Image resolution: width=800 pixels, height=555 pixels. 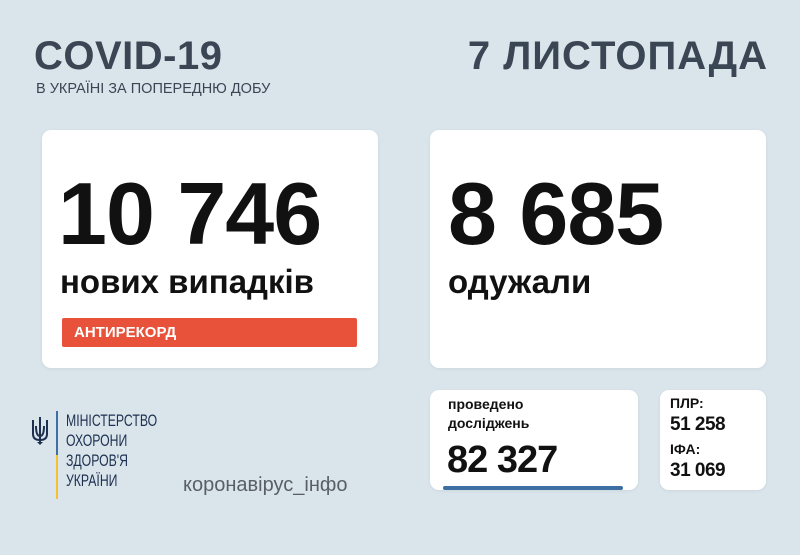 What do you see at coordinates (112, 420) in the screenshot?
I see `ministry-line: МІНІСТЕРСТВО` at bounding box center [112, 420].